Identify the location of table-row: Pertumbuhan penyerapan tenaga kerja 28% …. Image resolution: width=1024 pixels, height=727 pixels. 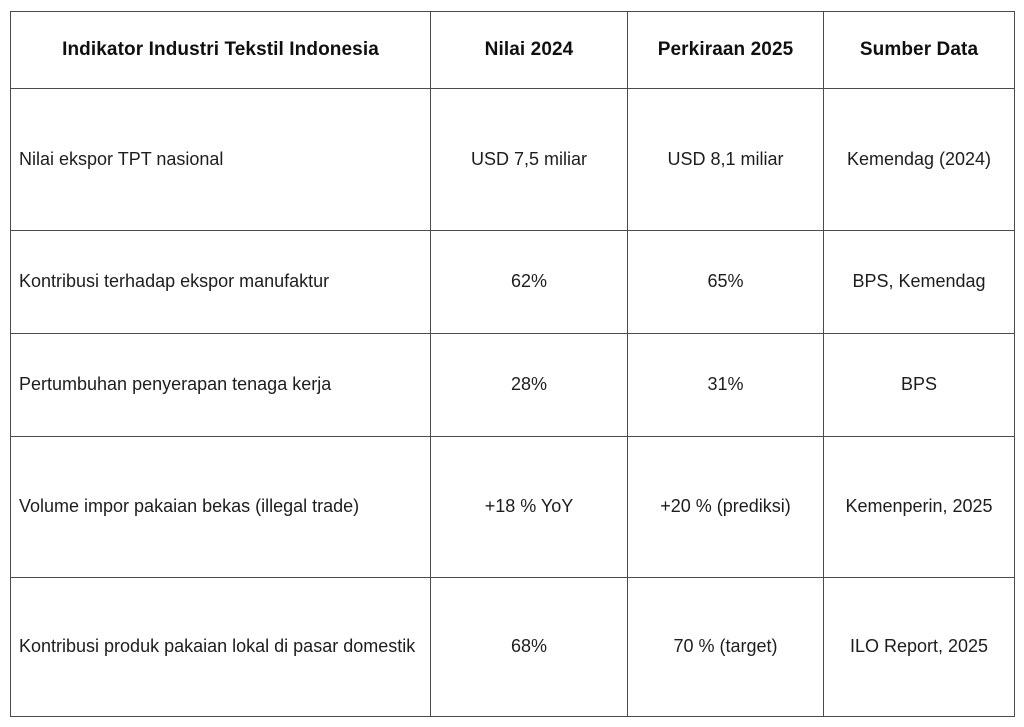
(512, 385).